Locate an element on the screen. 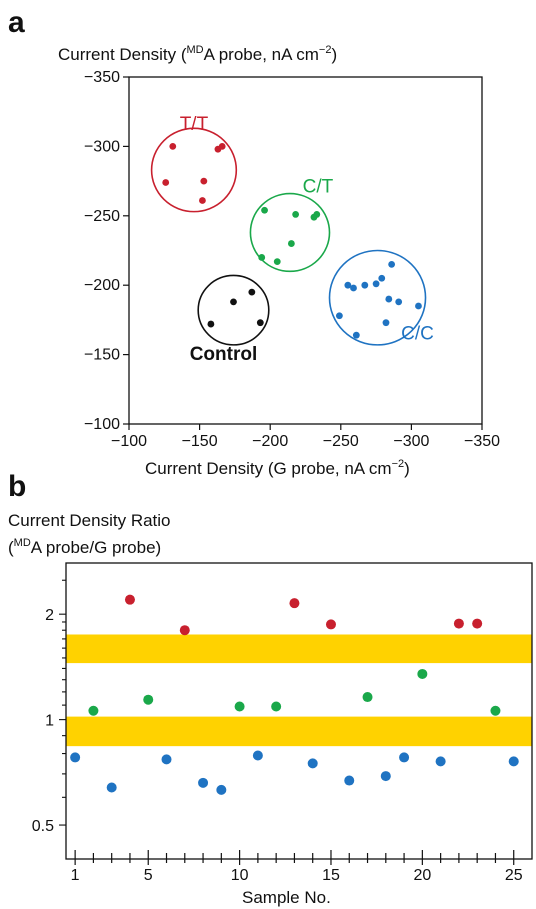 Image resolution: width=536 pixels, height=909 pixels. group-label-control: Control is located at coordinates (224, 354).